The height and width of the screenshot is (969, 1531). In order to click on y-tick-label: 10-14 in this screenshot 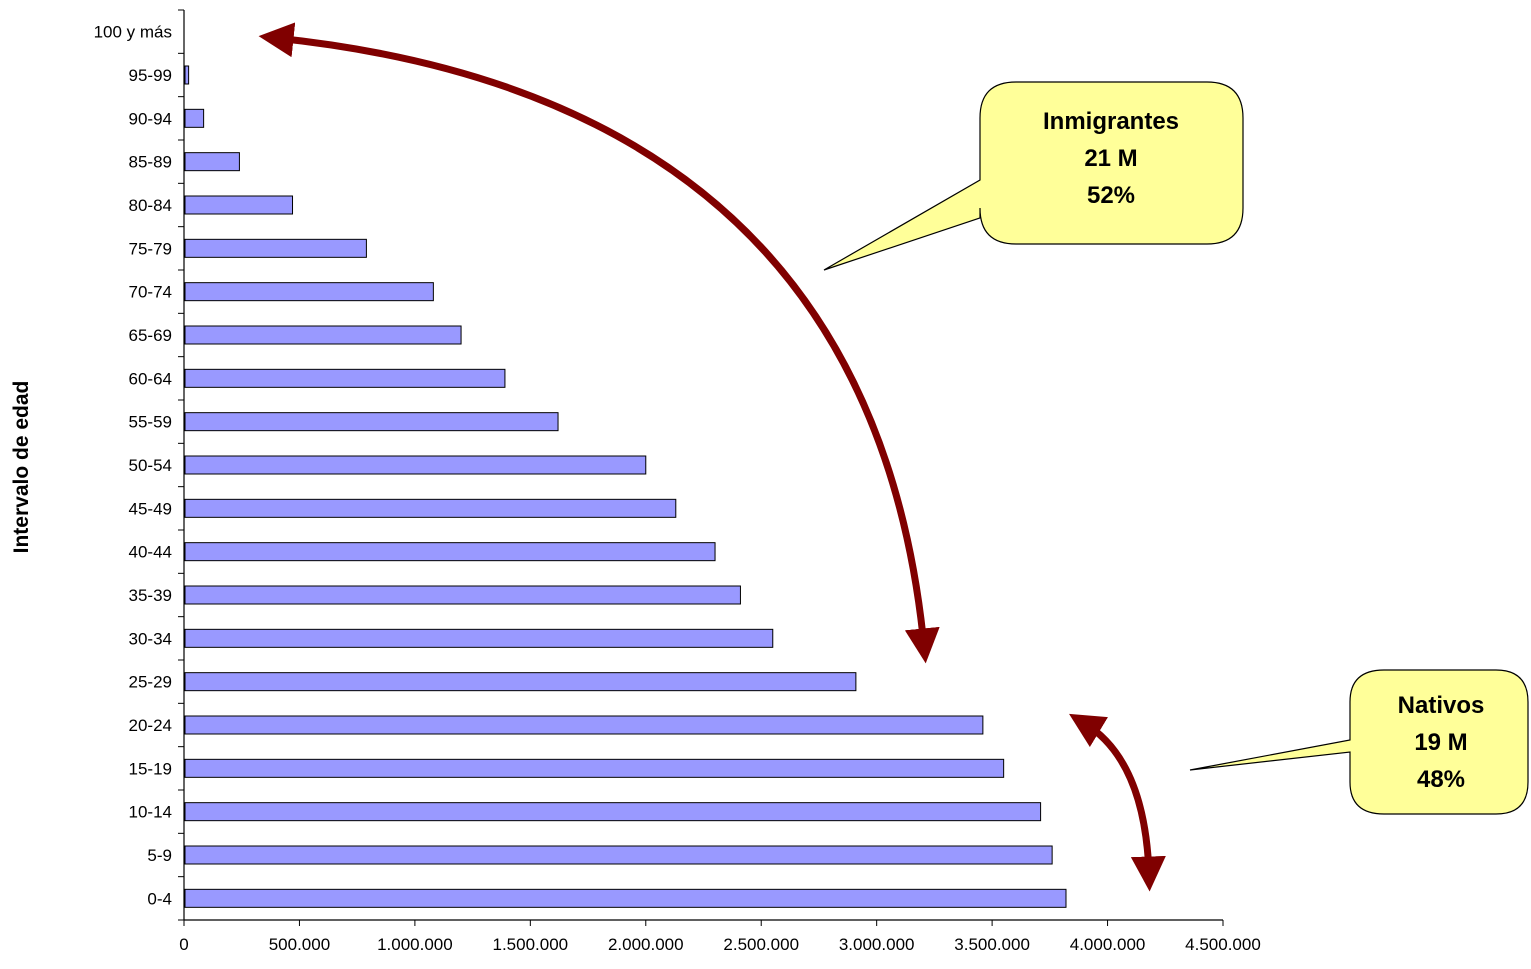, I will do `click(150, 812)`.